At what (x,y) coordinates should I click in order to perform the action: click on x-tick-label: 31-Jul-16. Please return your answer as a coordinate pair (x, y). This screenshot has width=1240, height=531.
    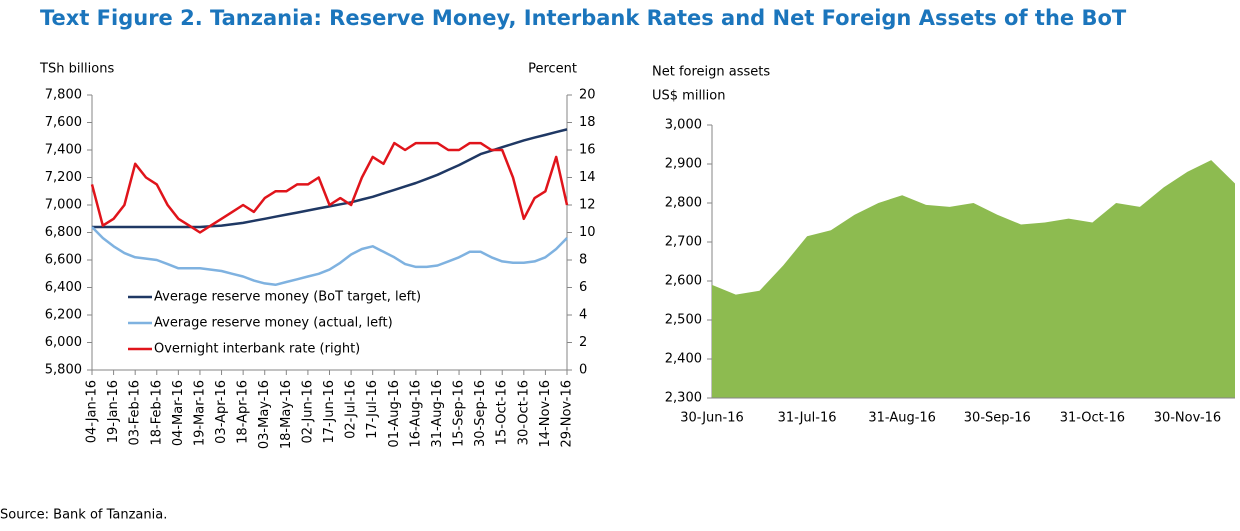
    Looking at the image, I should click on (807, 418).